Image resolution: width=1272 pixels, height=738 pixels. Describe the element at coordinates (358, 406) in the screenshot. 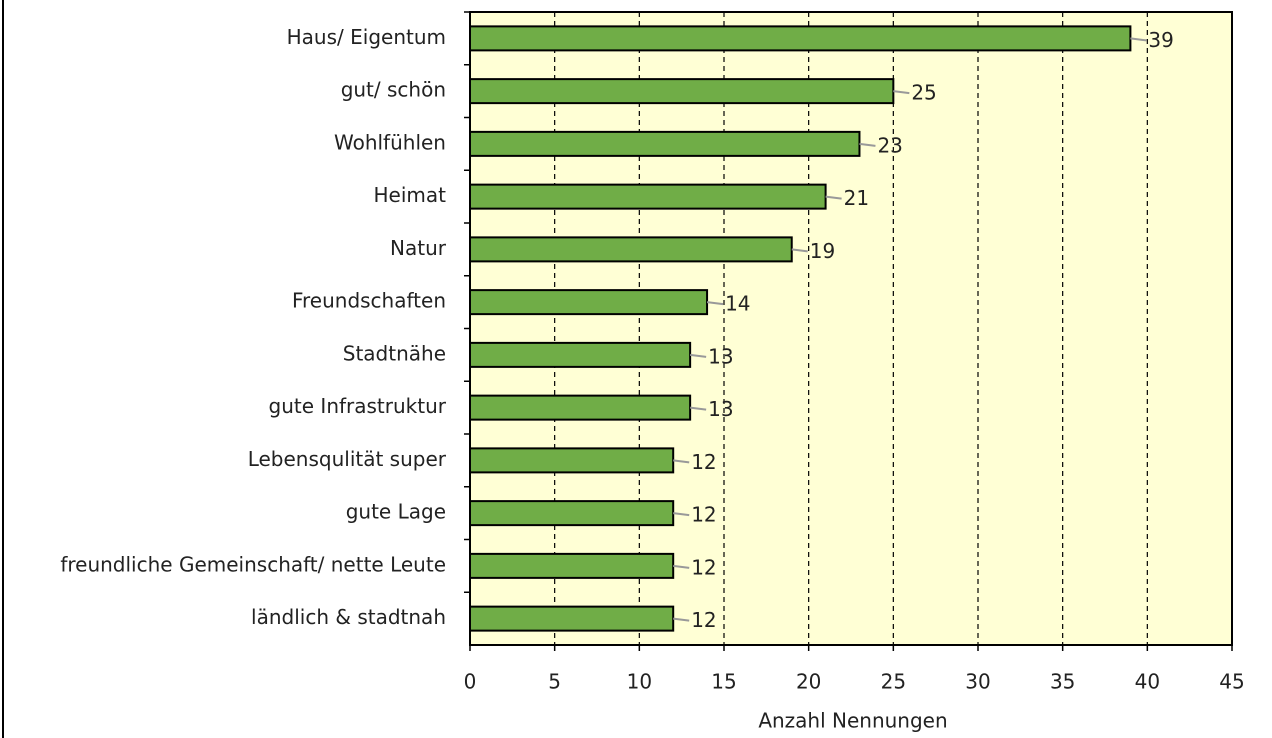

I see `y-tick-label: gute Infrastruktur` at that location.